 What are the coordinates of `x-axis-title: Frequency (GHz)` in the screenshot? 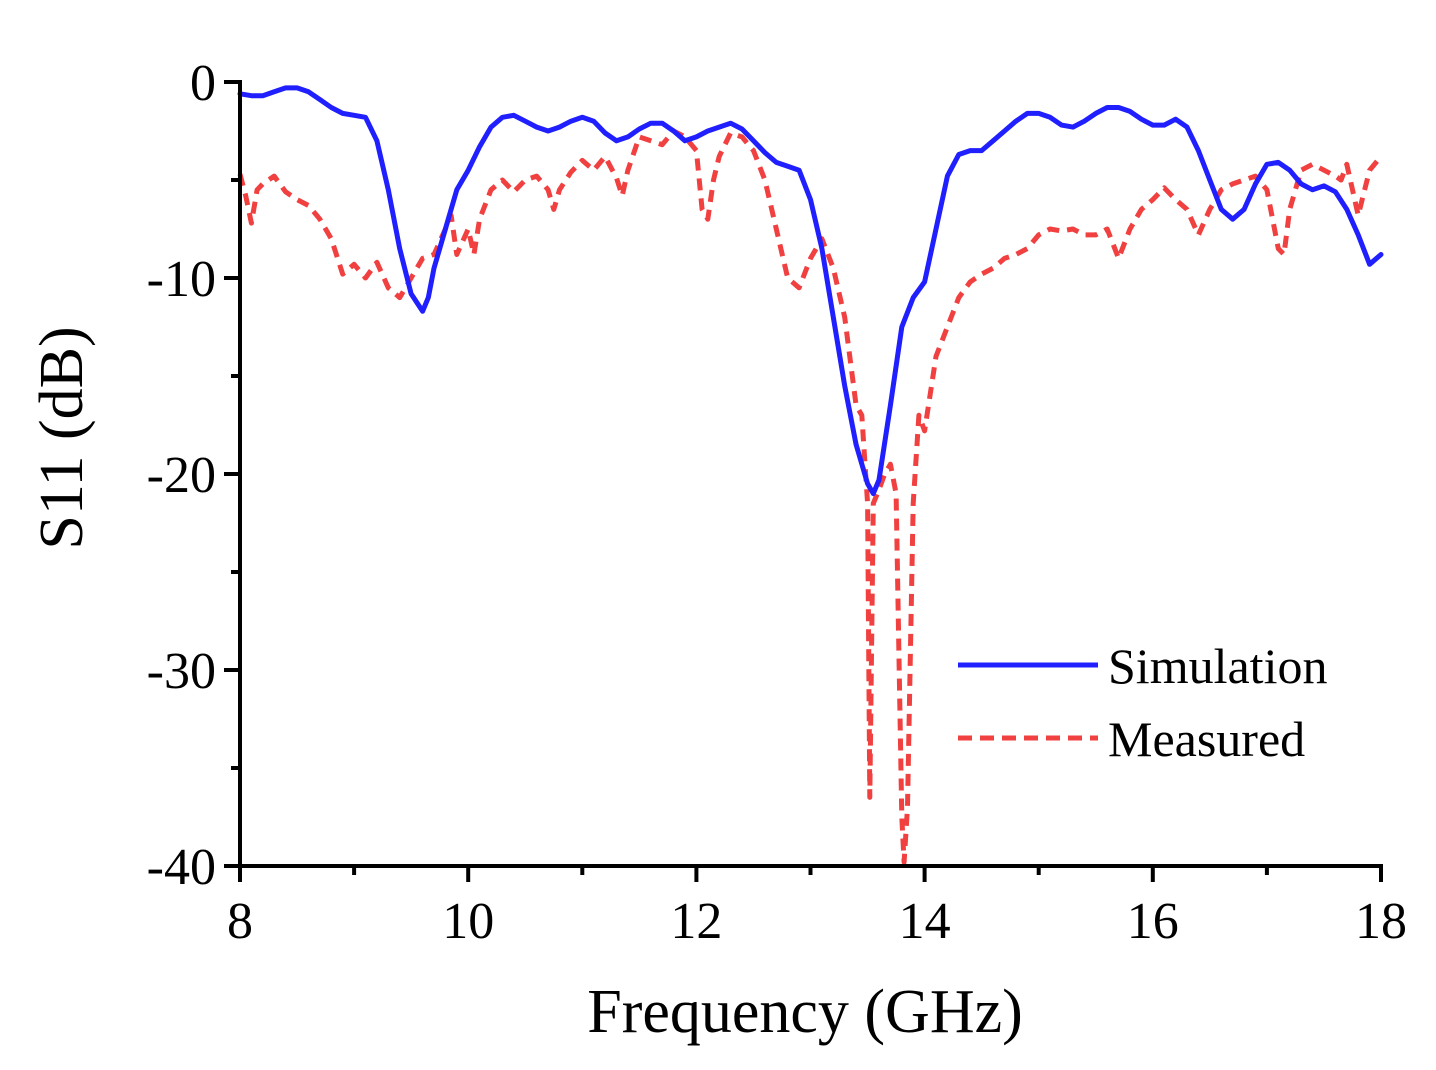 It's located at (805, 1012).